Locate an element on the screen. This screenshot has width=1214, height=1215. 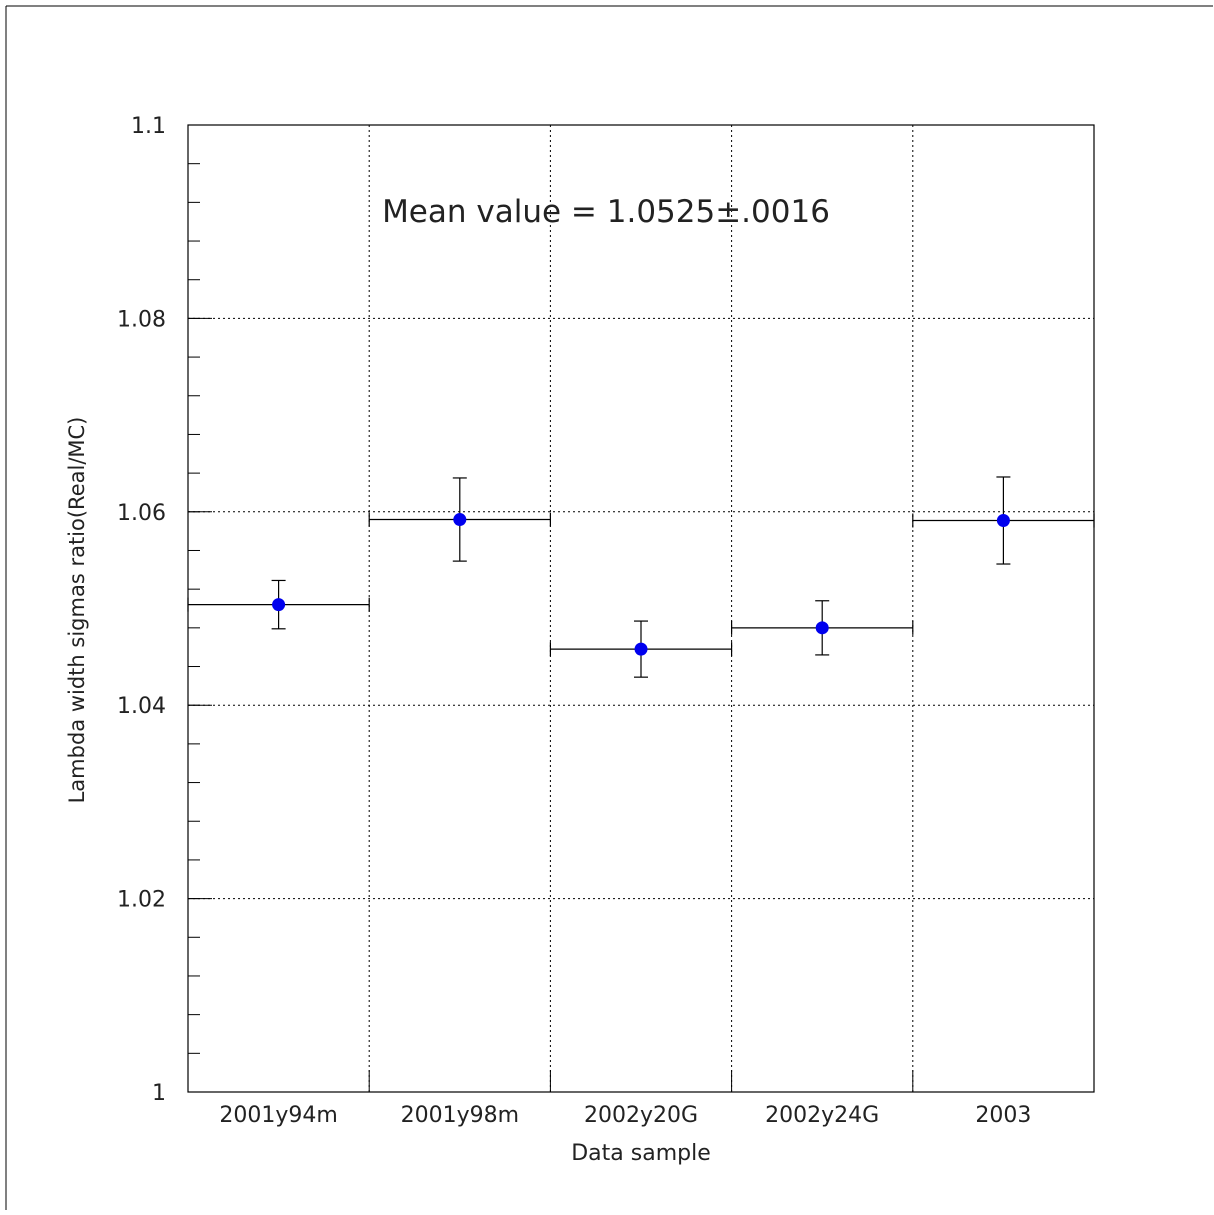
x-axis-label: Data sample is located at coordinates (641, 1153).